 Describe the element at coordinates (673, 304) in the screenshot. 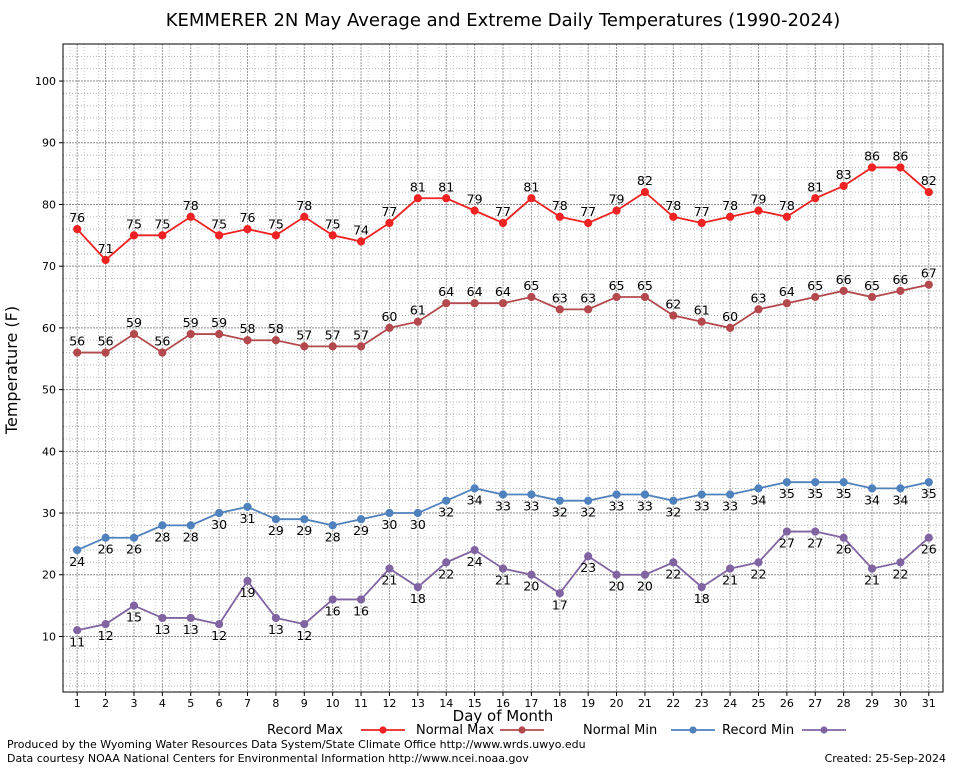

I see `normal-max-data-label: 62` at that location.